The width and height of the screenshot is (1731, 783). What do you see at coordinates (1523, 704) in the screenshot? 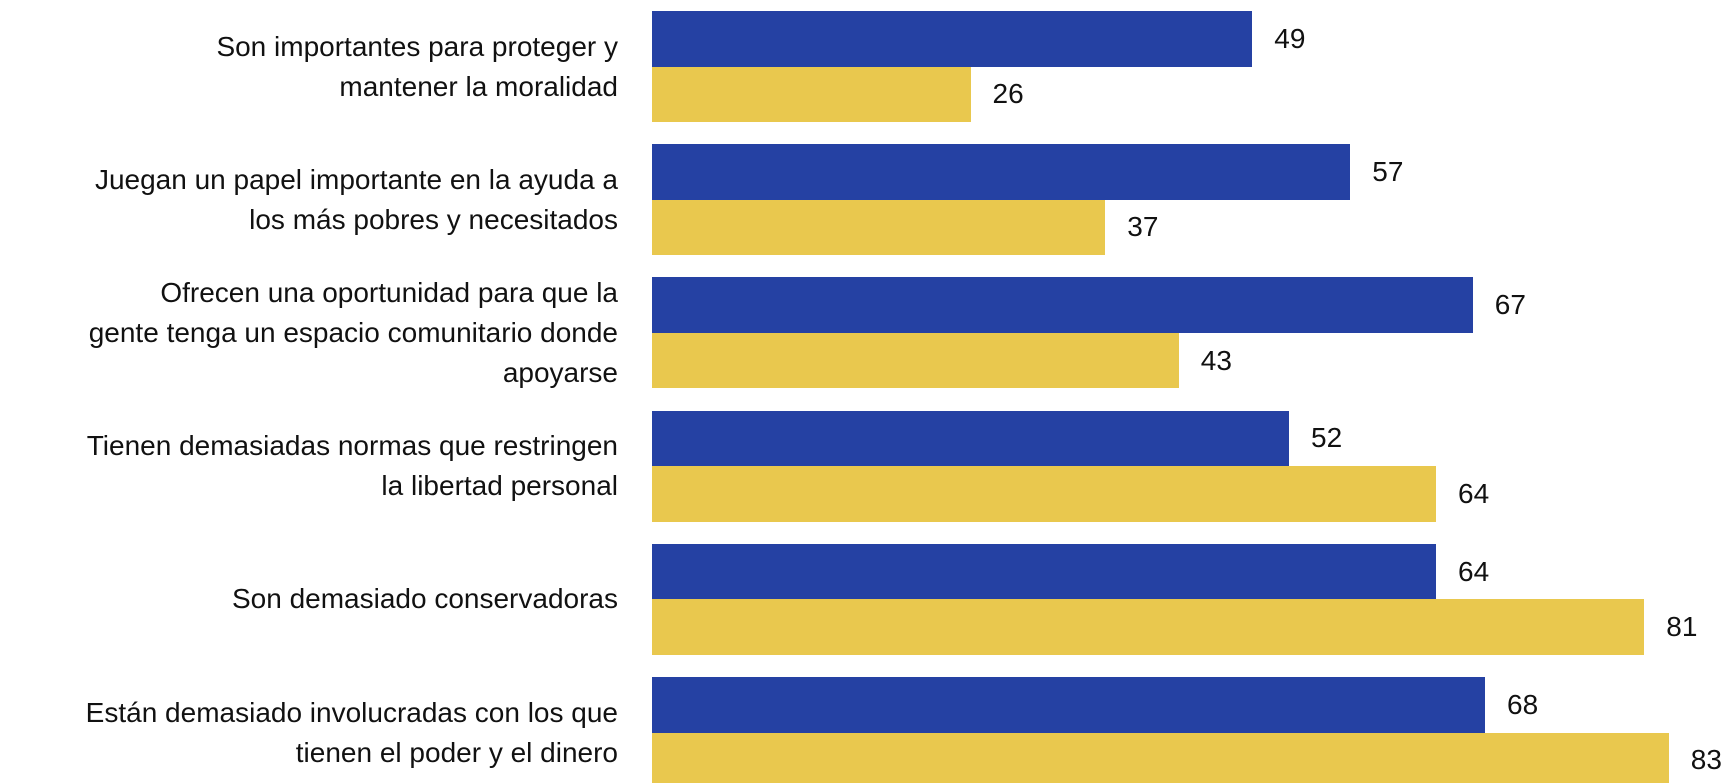
I see `value-label: 68` at bounding box center [1523, 704].